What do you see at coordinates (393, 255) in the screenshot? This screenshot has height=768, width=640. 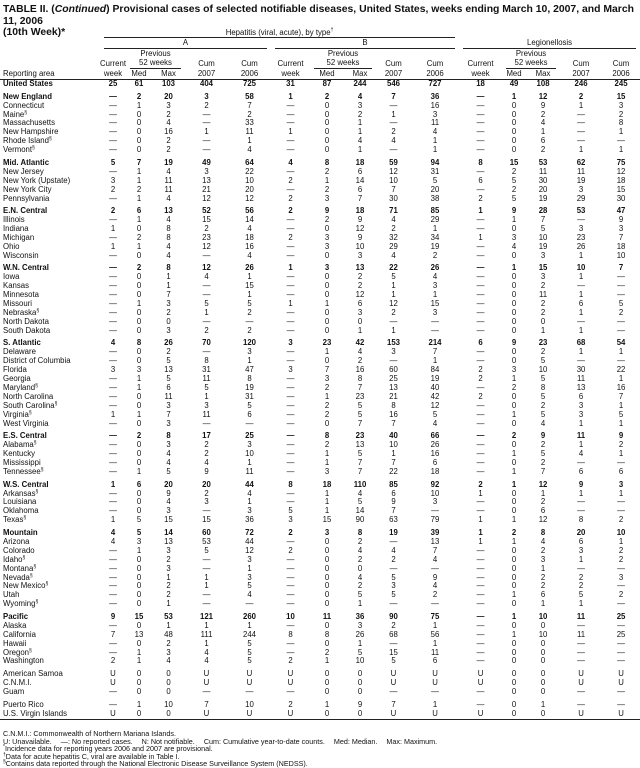 I see `b-cum-2007: 4` at bounding box center [393, 255].